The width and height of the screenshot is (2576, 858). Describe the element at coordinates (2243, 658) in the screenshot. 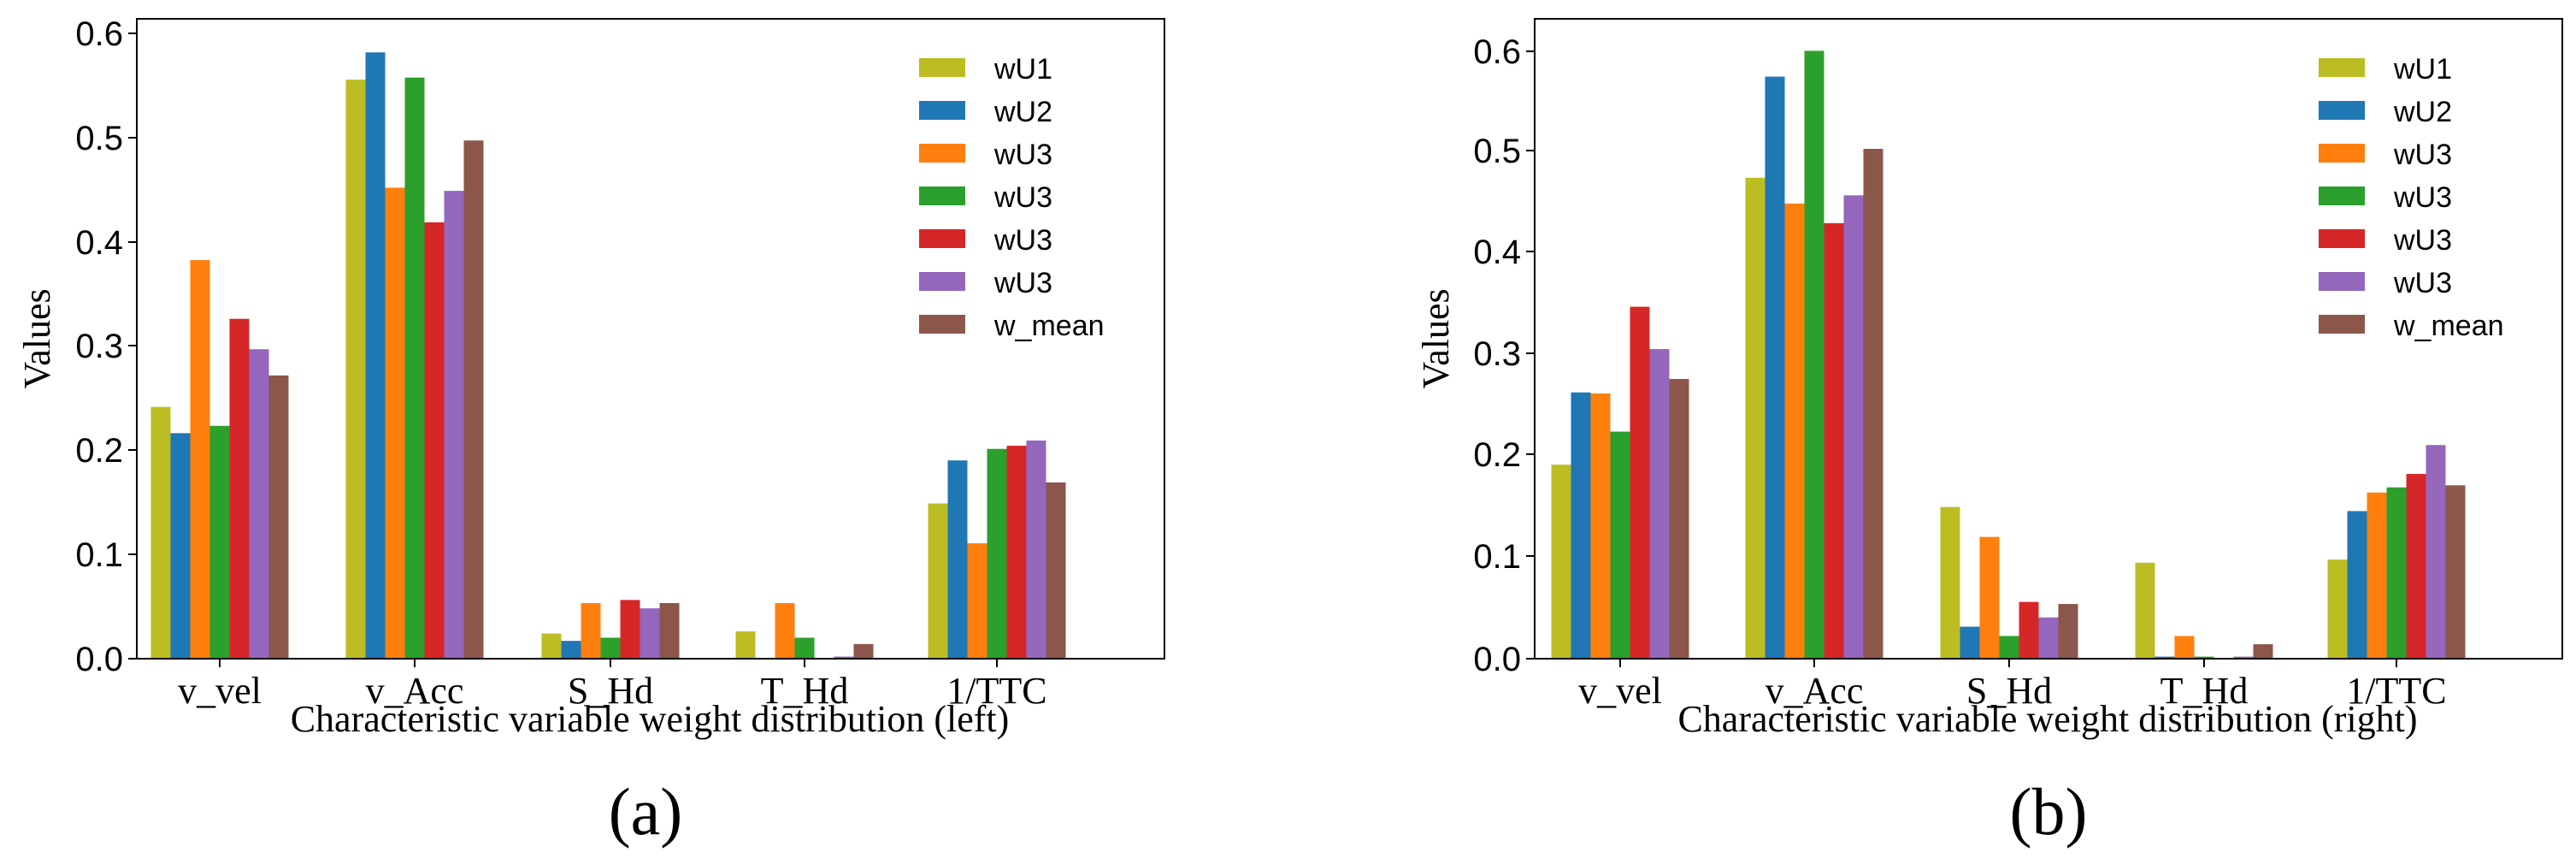

I see `bar-right-thd-s5` at that location.